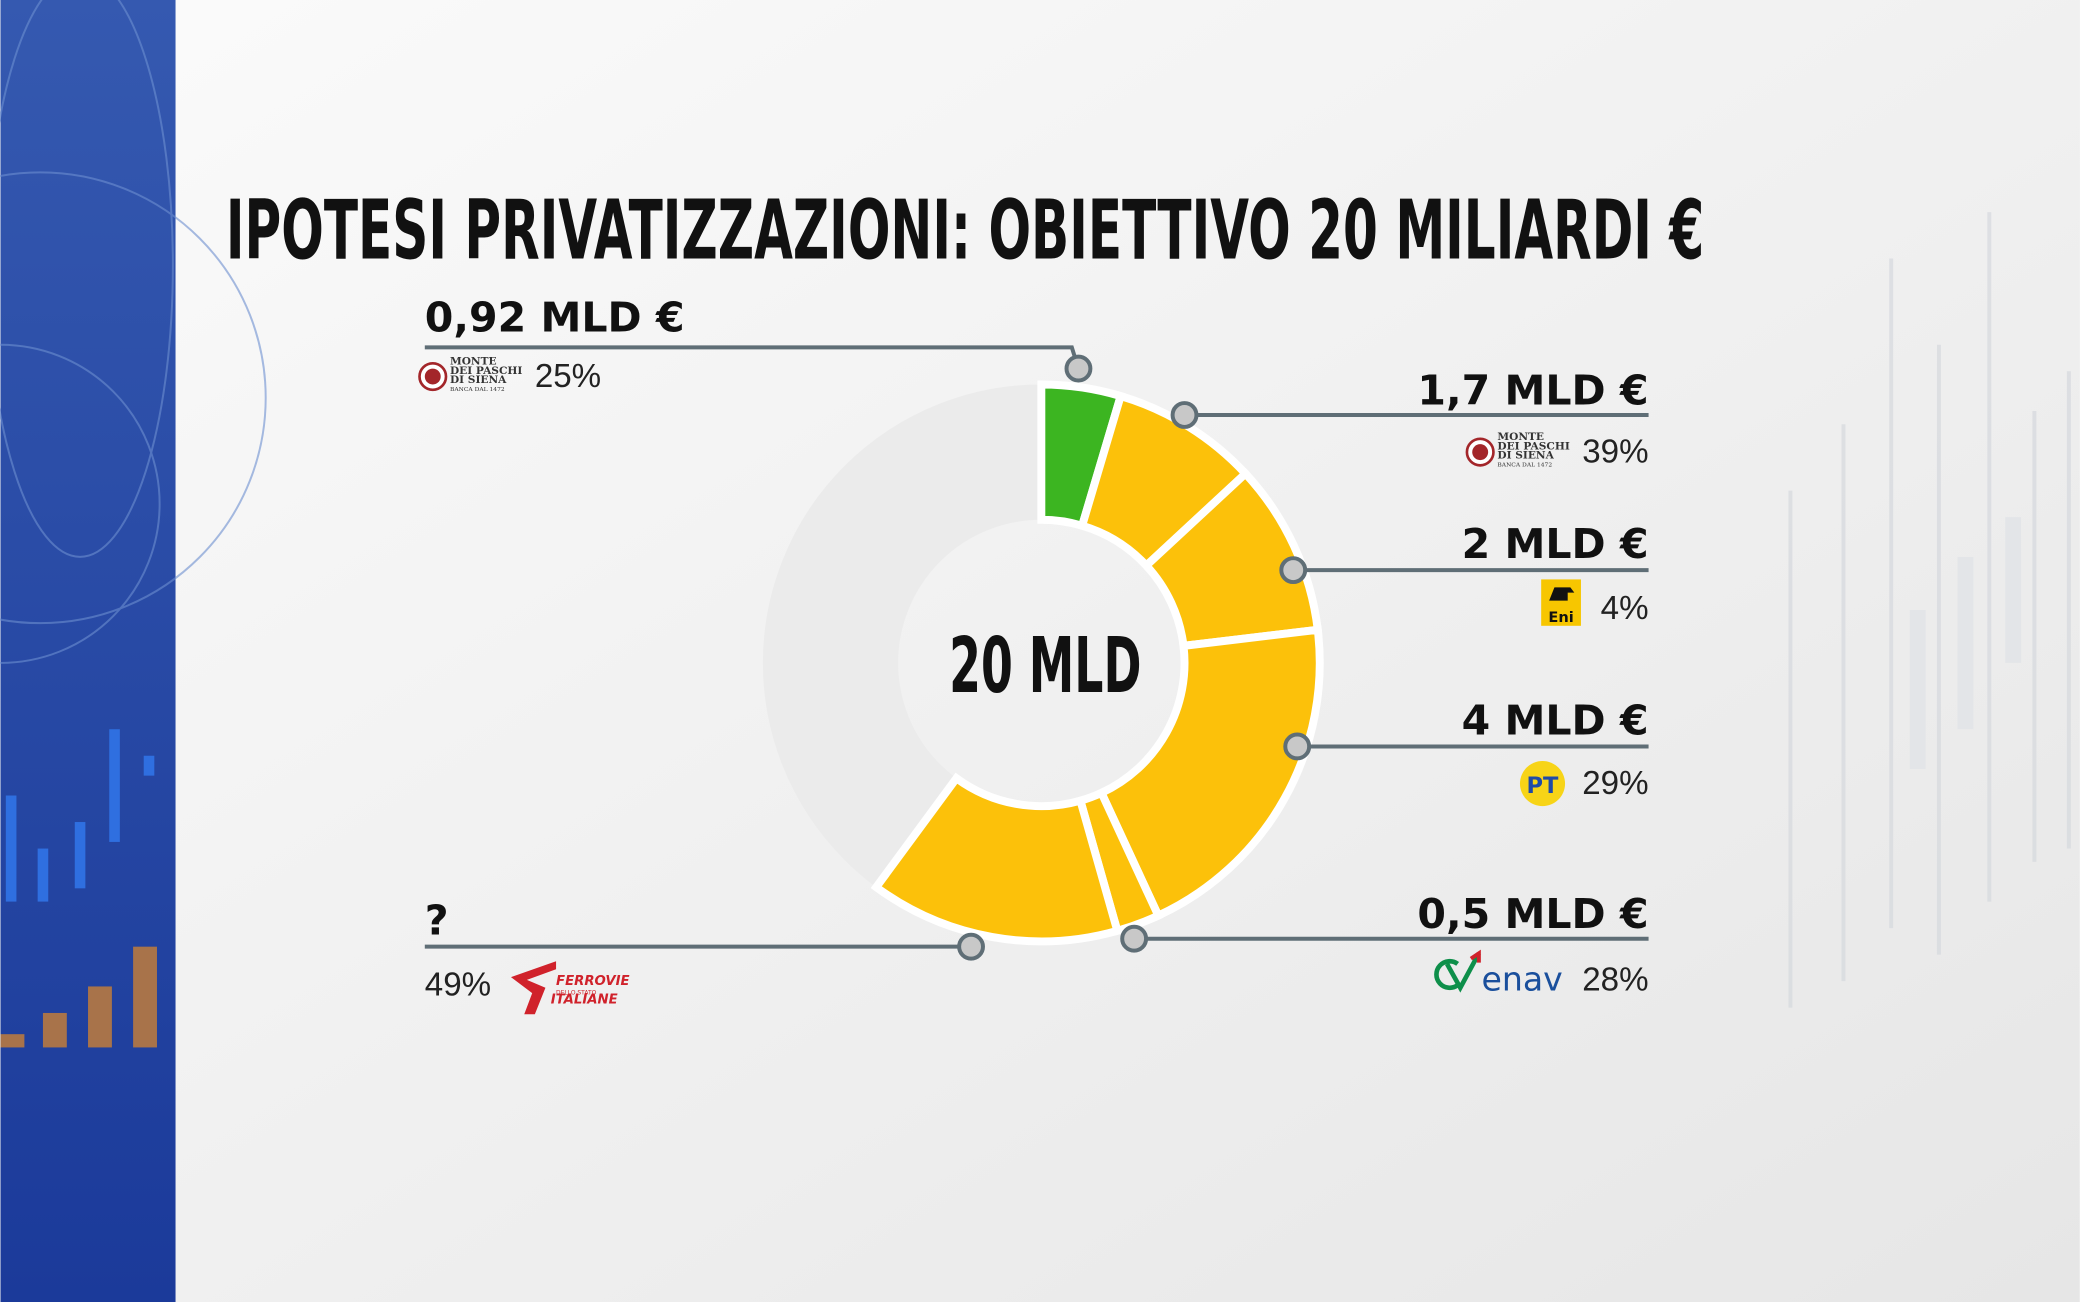 This screenshot has width=2080, height=1302. I want to click on logo-circle, so click(1542, 784).